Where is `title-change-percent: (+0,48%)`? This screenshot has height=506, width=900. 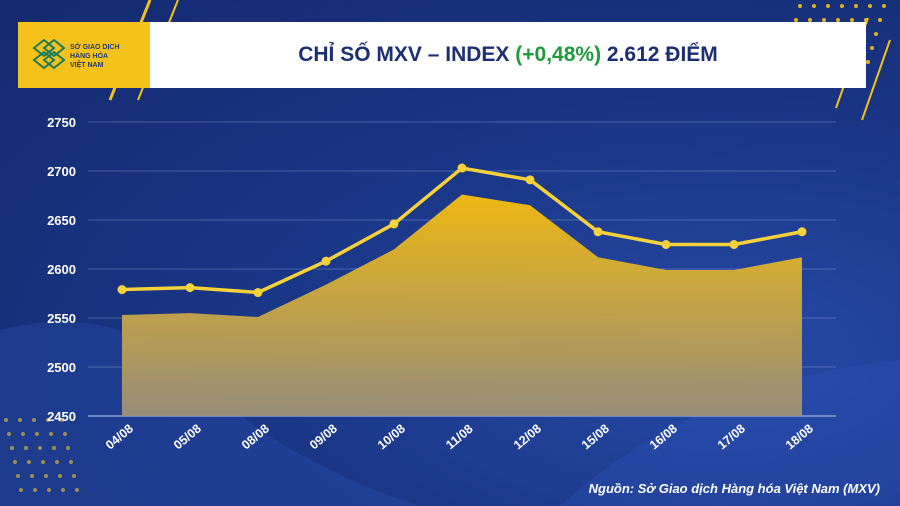 title-change-percent: (+0,48%) is located at coordinates (558, 54).